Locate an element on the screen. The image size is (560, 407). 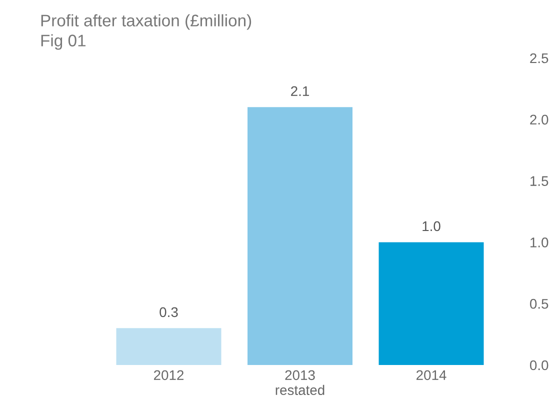
y-tick-label: 2.0 is located at coordinates (539, 119).